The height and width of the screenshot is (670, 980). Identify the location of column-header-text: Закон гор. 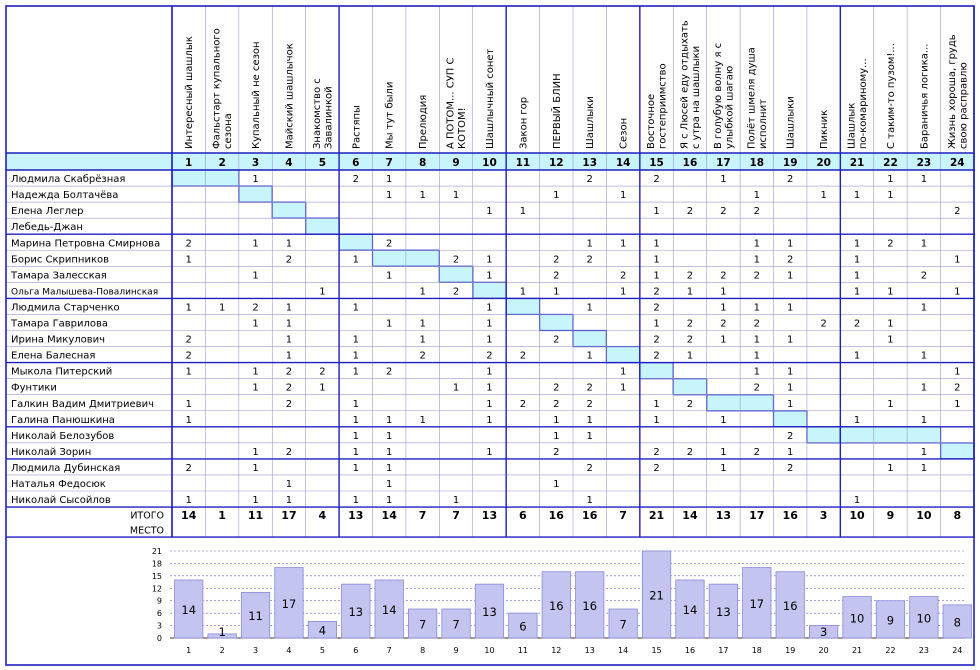
(523, 123).